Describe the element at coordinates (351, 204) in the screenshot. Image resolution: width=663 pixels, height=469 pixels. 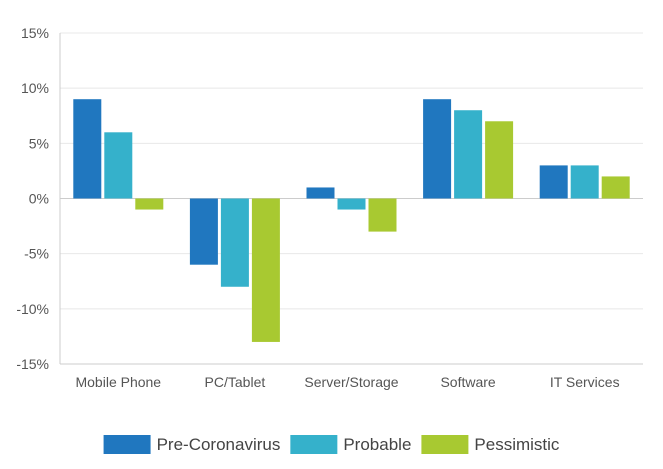
I see `bar-probable-server-storage` at that location.